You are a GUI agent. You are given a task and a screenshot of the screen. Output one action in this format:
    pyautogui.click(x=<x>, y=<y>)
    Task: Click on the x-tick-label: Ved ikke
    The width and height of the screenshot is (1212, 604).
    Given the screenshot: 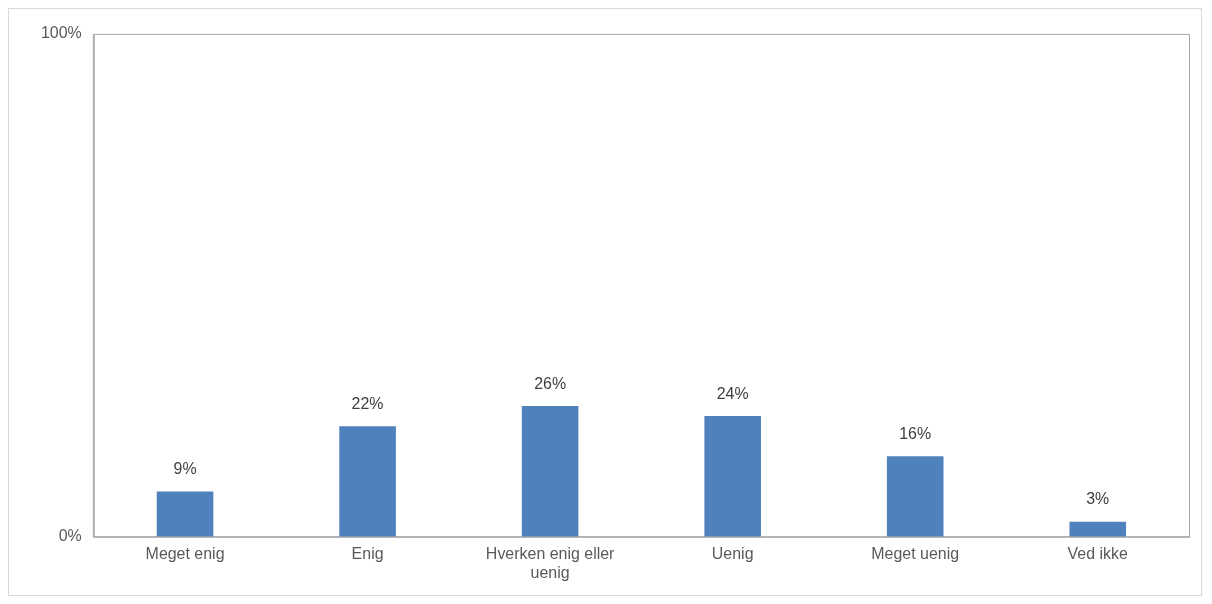 What is the action you would take?
    pyautogui.click(x=1098, y=553)
    